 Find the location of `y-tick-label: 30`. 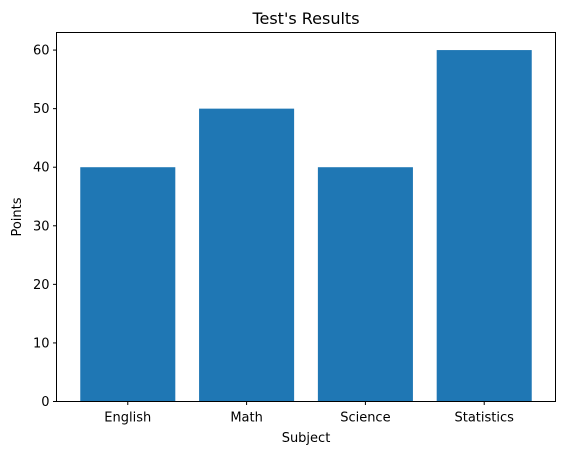

y-tick-label: 30 is located at coordinates (41, 226).